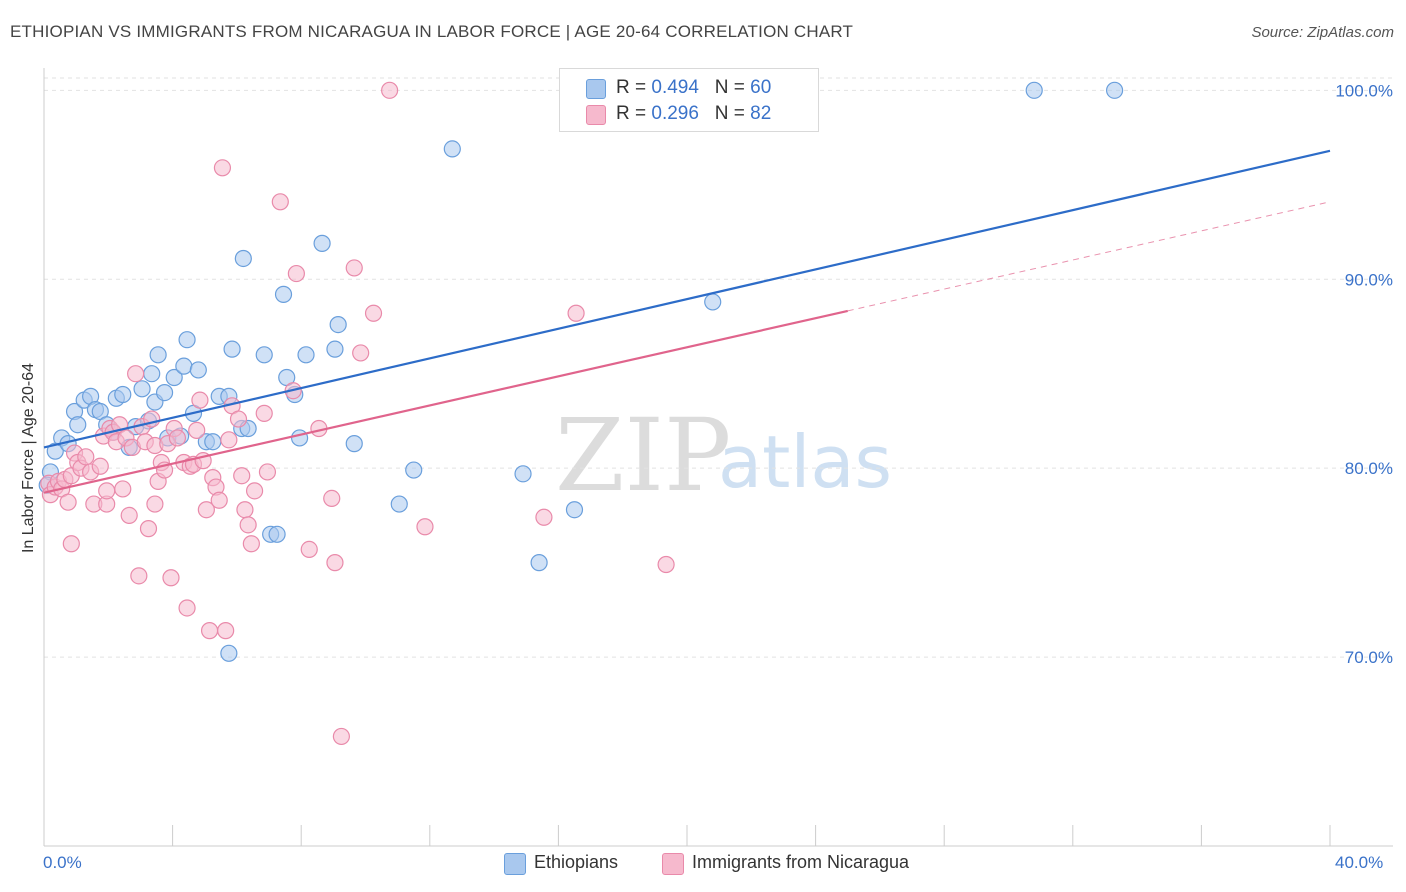 The width and height of the screenshot is (1406, 892). Describe the element at coordinates (1369, 279) in the screenshot. I see `y-tick-label: 90.0%` at that location.